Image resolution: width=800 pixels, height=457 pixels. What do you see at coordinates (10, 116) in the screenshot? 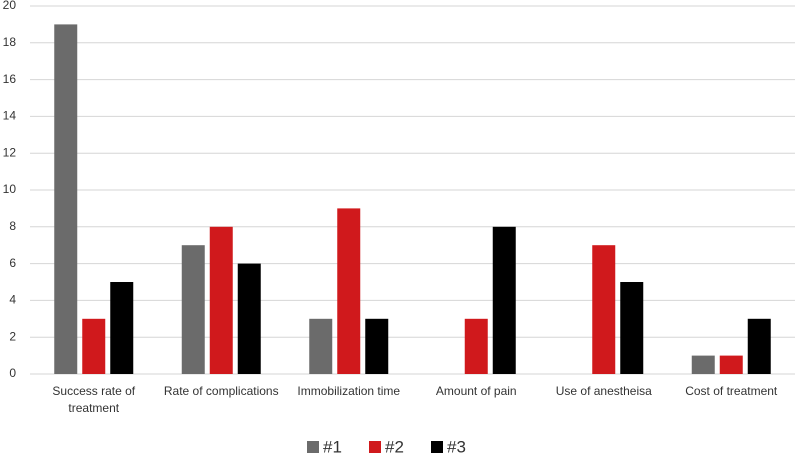
I see `y-tick-label: 14` at bounding box center [10, 116].